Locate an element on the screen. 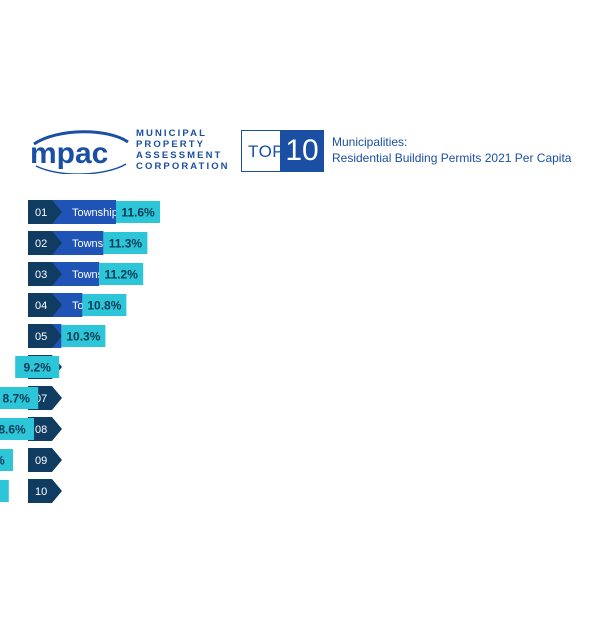  value-label: 9.2% is located at coordinates (38, 368).